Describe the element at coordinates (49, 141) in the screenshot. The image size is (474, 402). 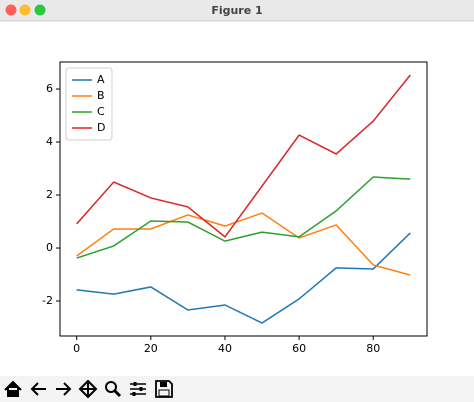
I see `y-tick-label: 4` at that location.